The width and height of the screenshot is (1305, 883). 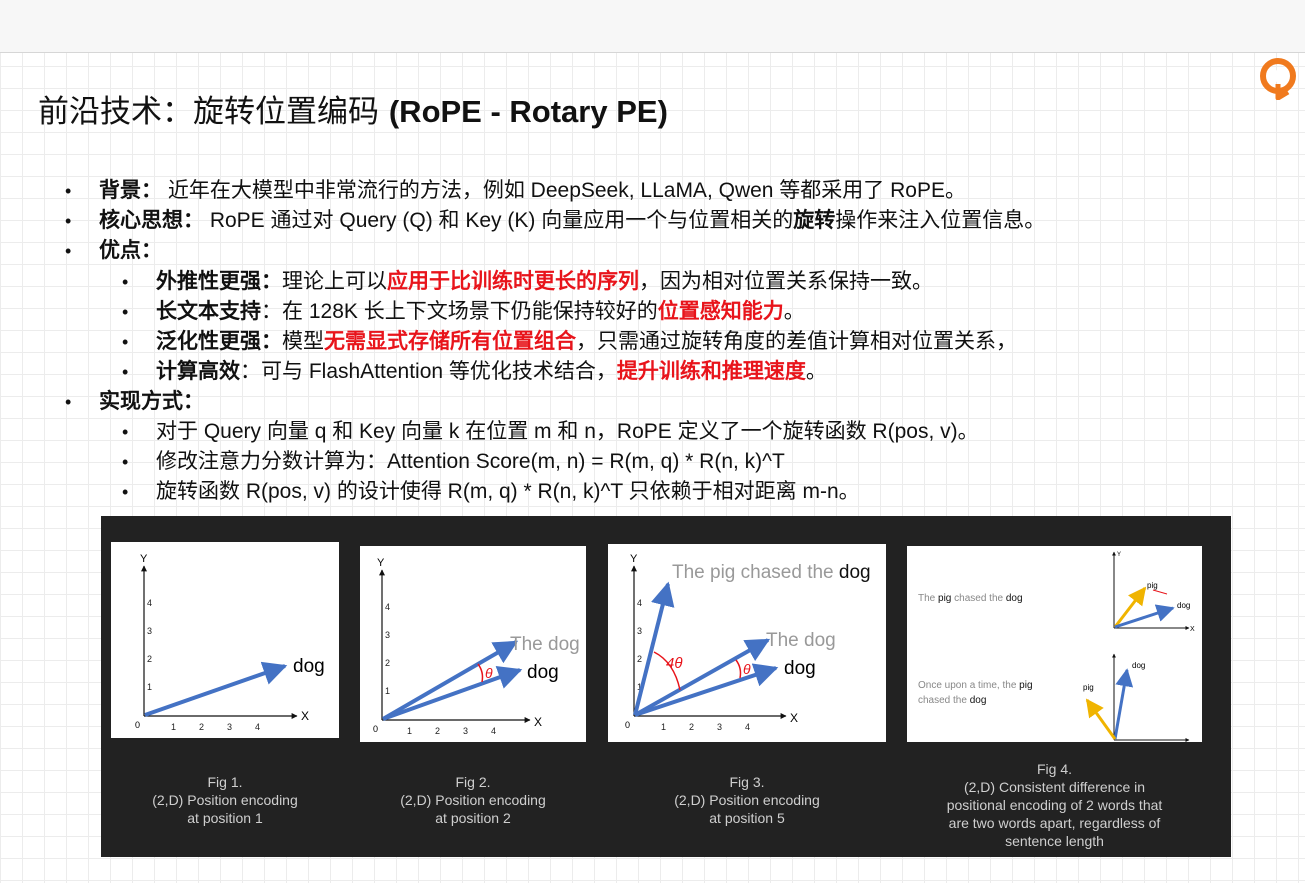 I want to click on bullet-implementation: • 实现方式：, so click(x=134, y=402).